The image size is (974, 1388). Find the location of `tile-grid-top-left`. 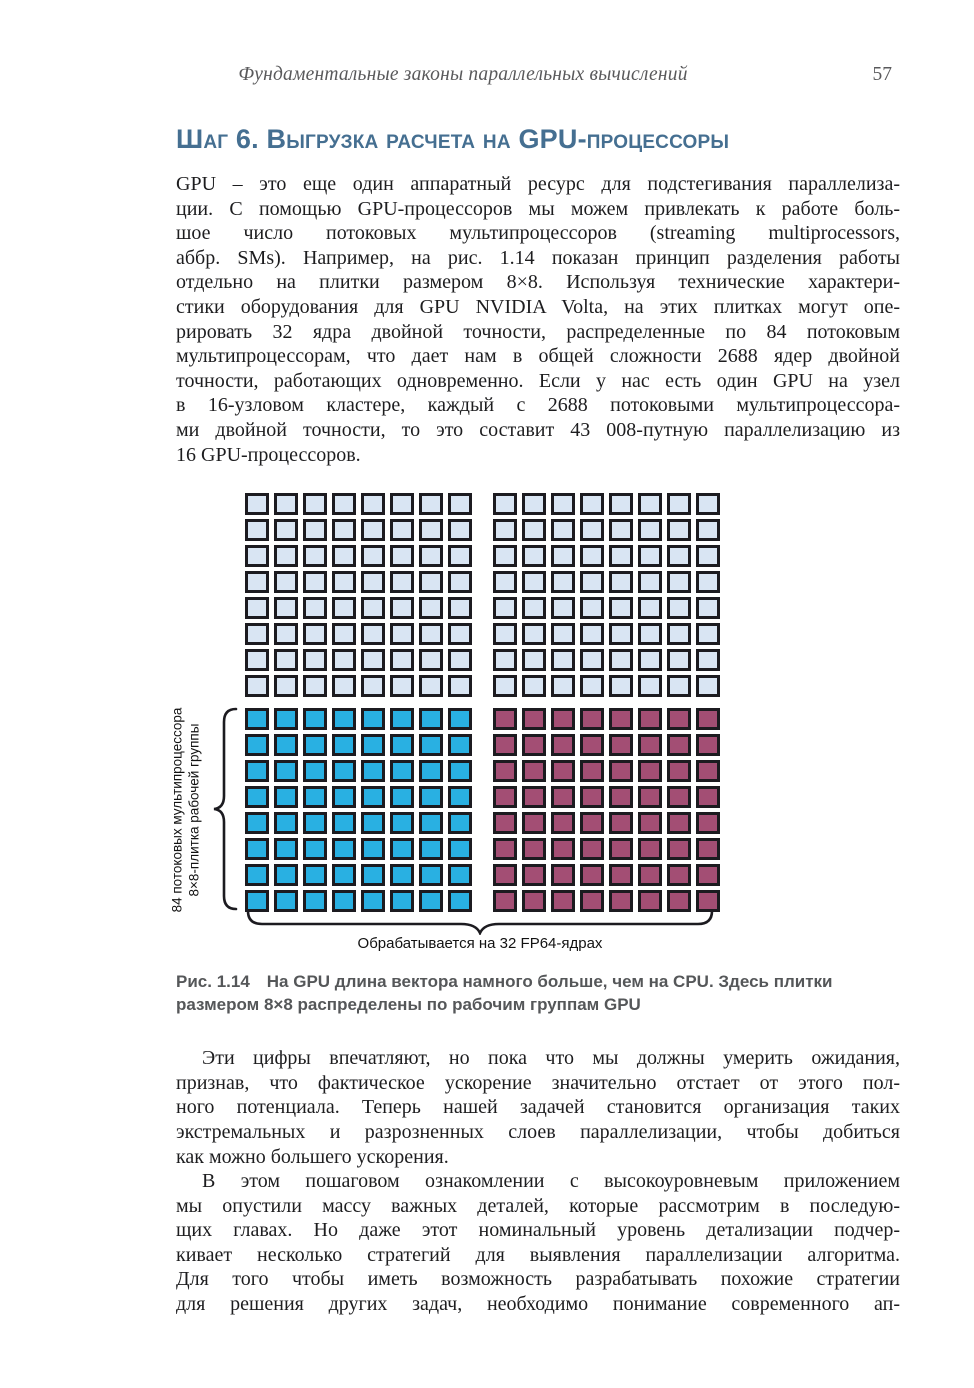

tile-grid-top-left is located at coordinates (358, 595).